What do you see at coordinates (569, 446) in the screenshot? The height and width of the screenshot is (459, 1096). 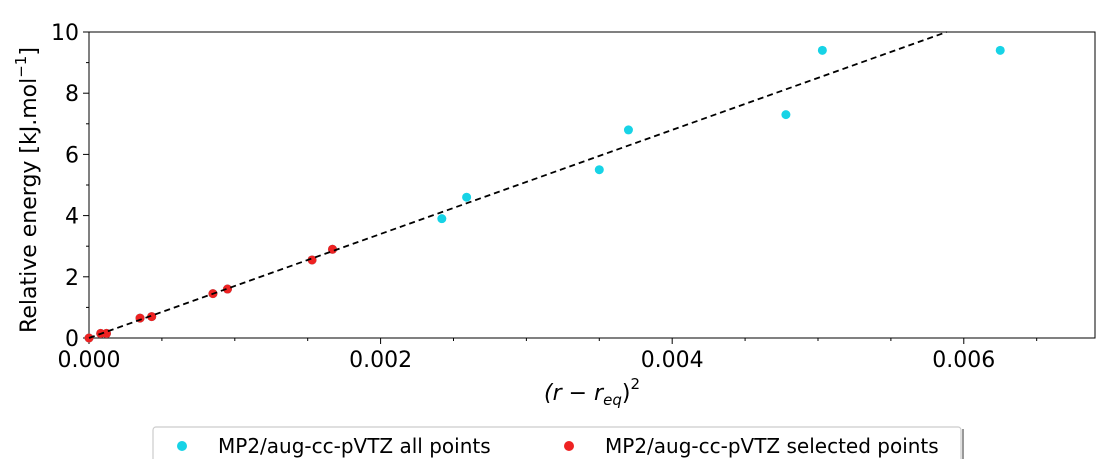 I see `legend-marker-selected-points` at bounding box center [569, 446].